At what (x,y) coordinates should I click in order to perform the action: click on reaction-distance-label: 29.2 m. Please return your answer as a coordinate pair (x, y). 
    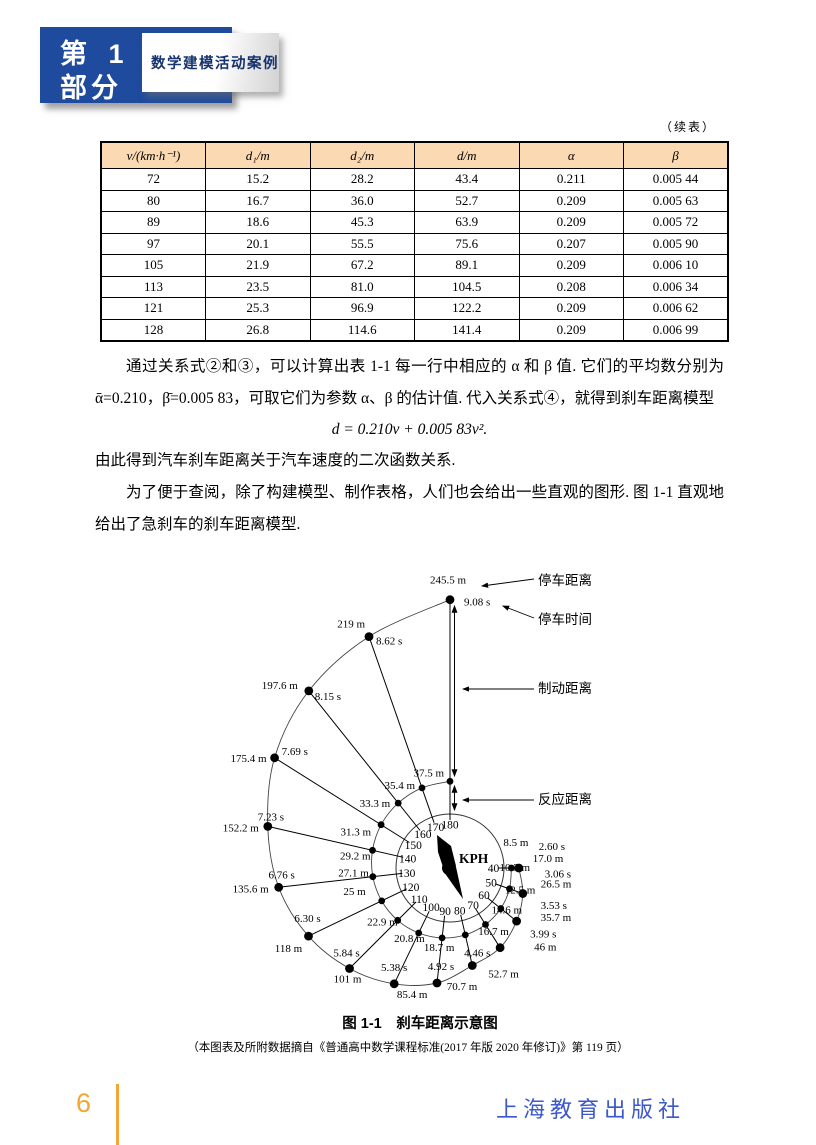
    Looking at the image, I should click on (355, 856).